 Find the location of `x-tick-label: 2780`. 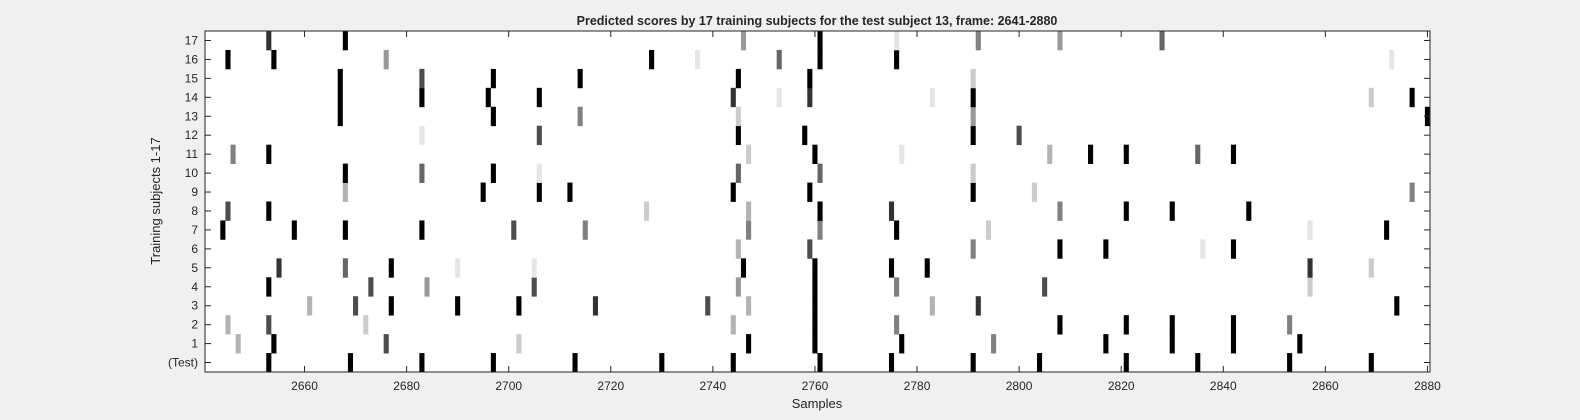

x-tick-label: 2780 is located at coordinates (917, 386).